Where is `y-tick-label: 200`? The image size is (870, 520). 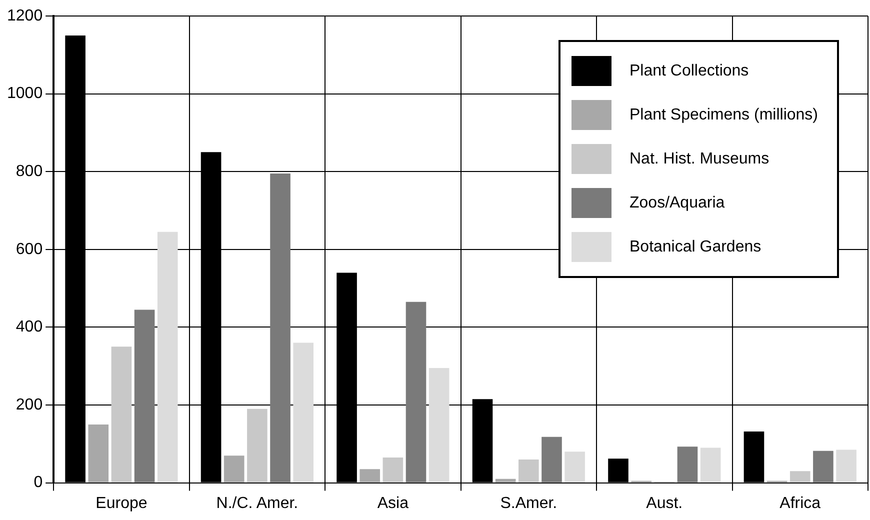 y-tick-label: 200 is located at coordinates (29, 405).